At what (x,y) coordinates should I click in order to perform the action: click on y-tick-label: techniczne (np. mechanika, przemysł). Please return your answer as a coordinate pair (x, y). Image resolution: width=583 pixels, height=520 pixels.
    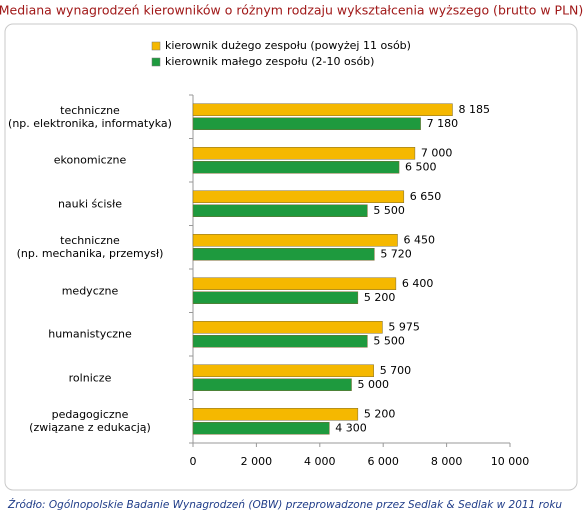
    Looking at the image, I should click on (90, 247).